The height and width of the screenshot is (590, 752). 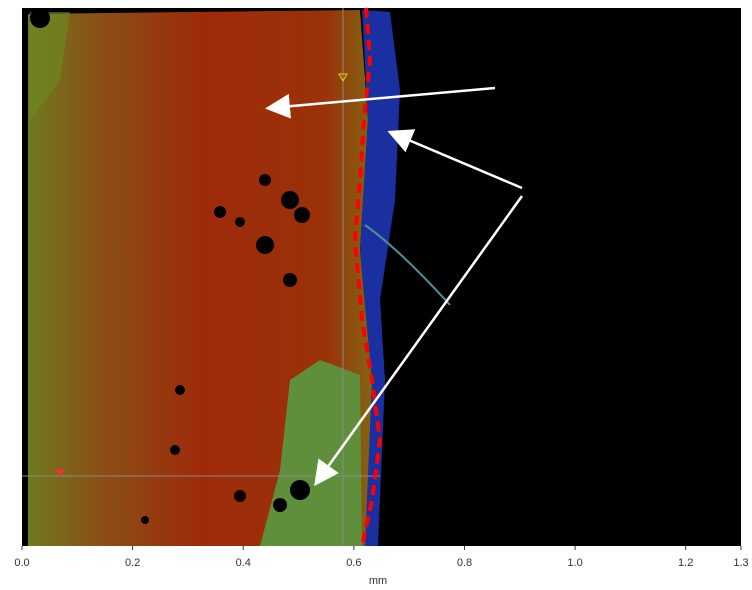 I want to click on x-tick-label: 0.8, so click(x=464, y=563).